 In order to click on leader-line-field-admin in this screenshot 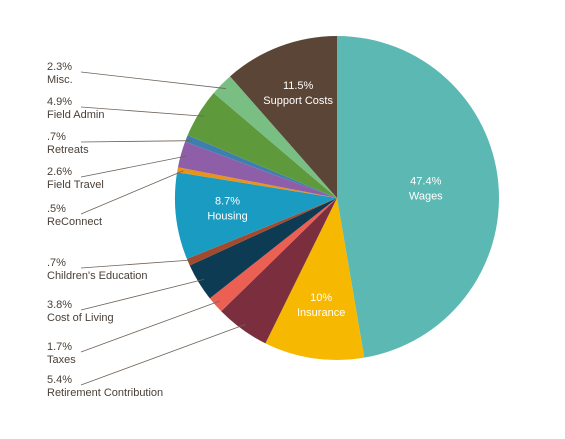, I will do `click(142, 111)`.